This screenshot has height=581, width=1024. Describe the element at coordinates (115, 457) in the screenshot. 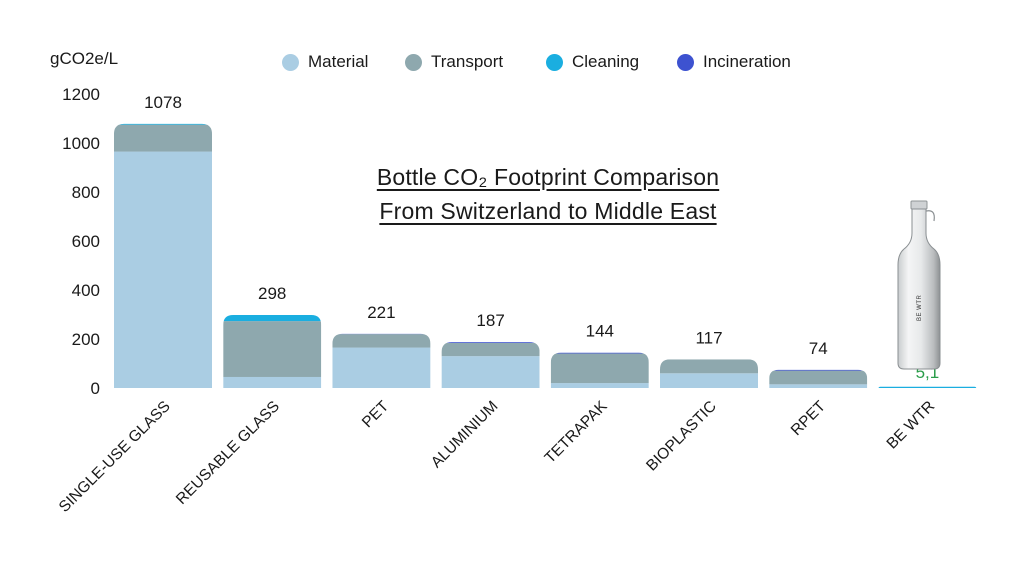

I see `x-tick-label: SINGLE-USE GLASS` at that location.